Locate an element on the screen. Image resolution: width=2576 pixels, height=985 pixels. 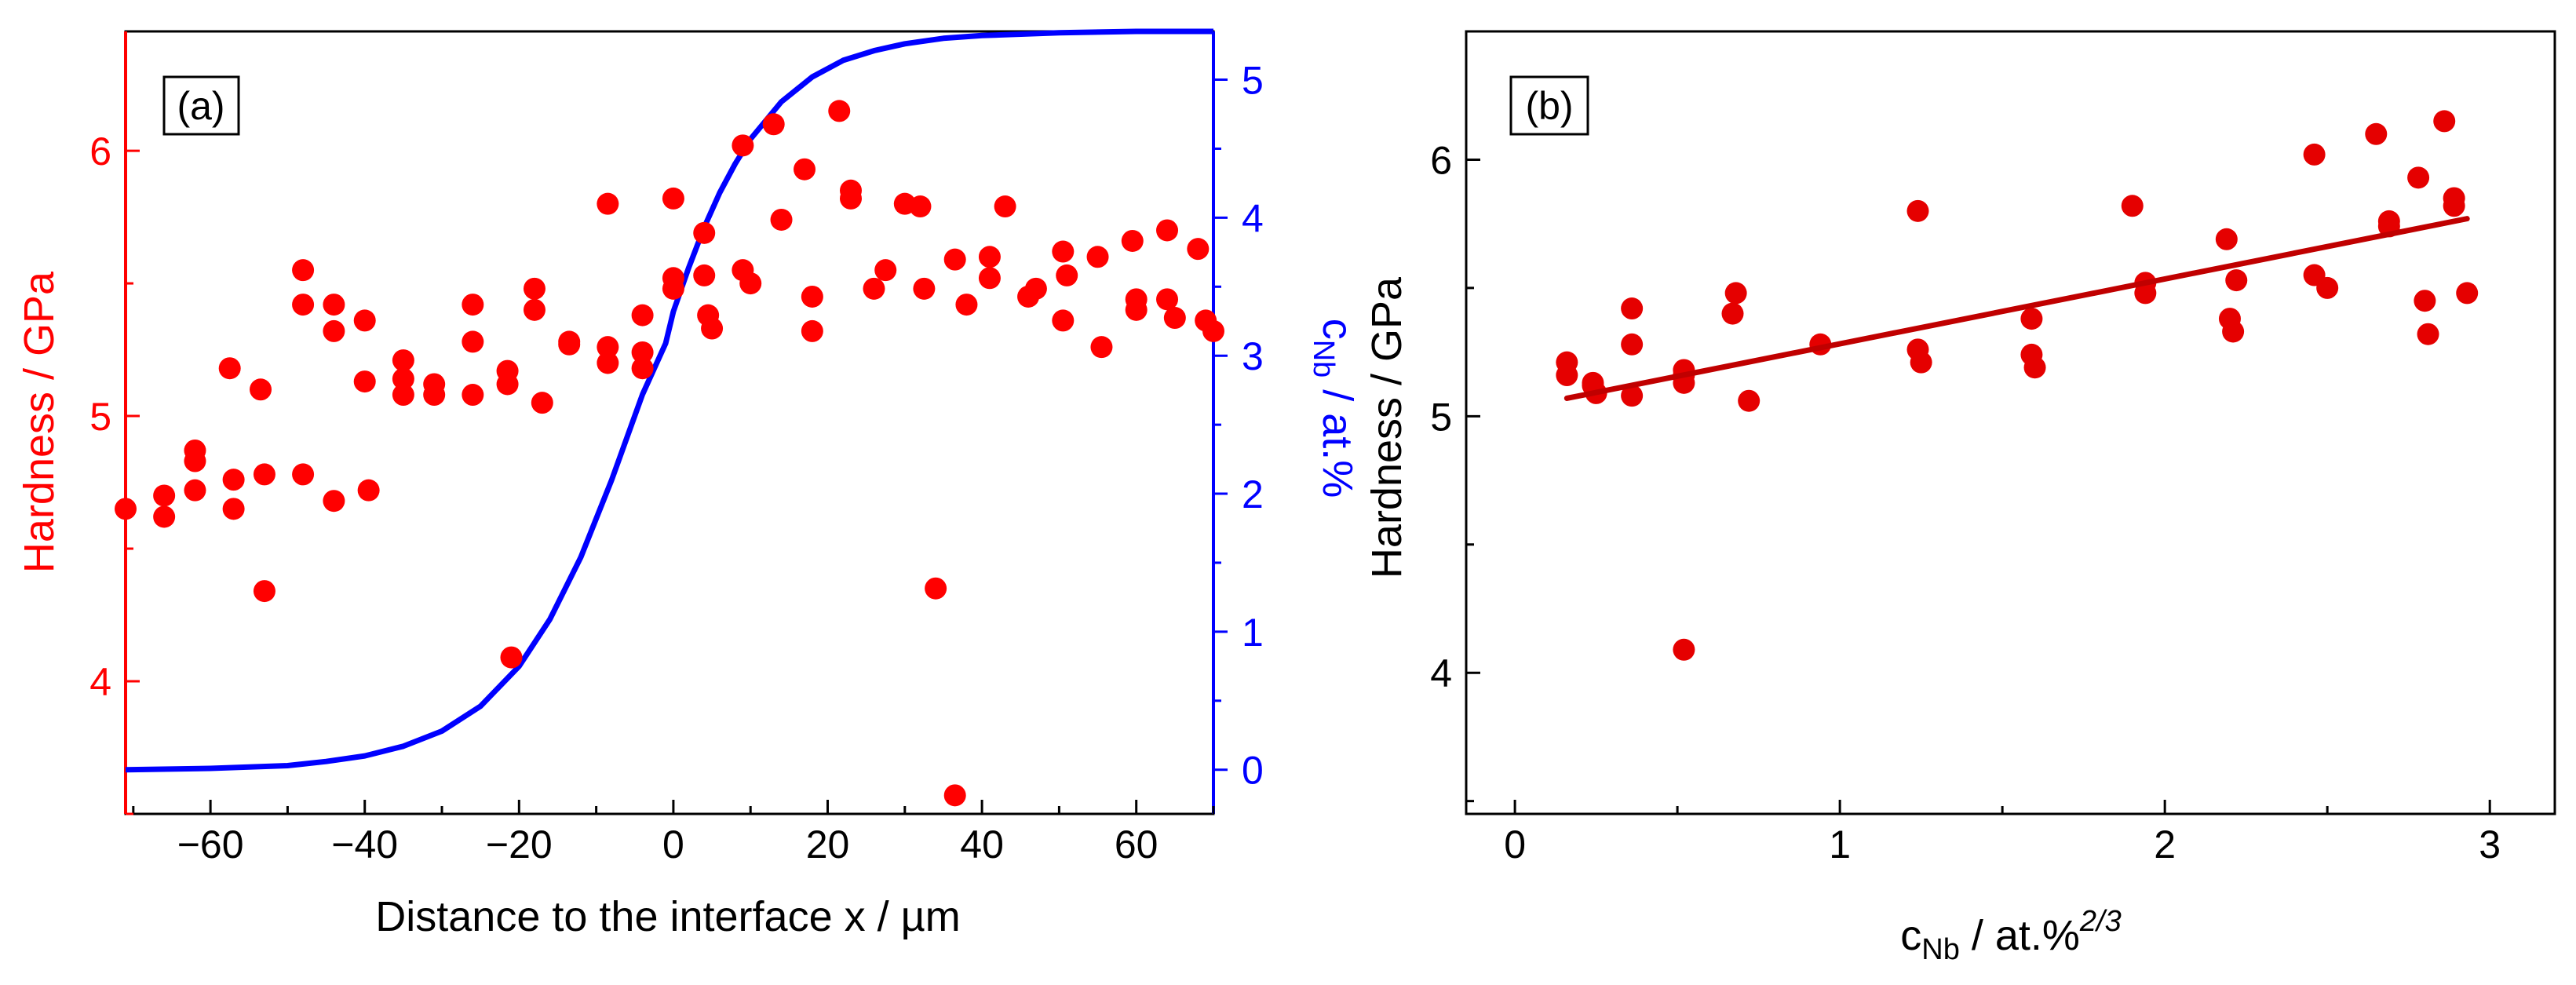
panel-b-x-title-main: c is located at coordinates (1910, 935).